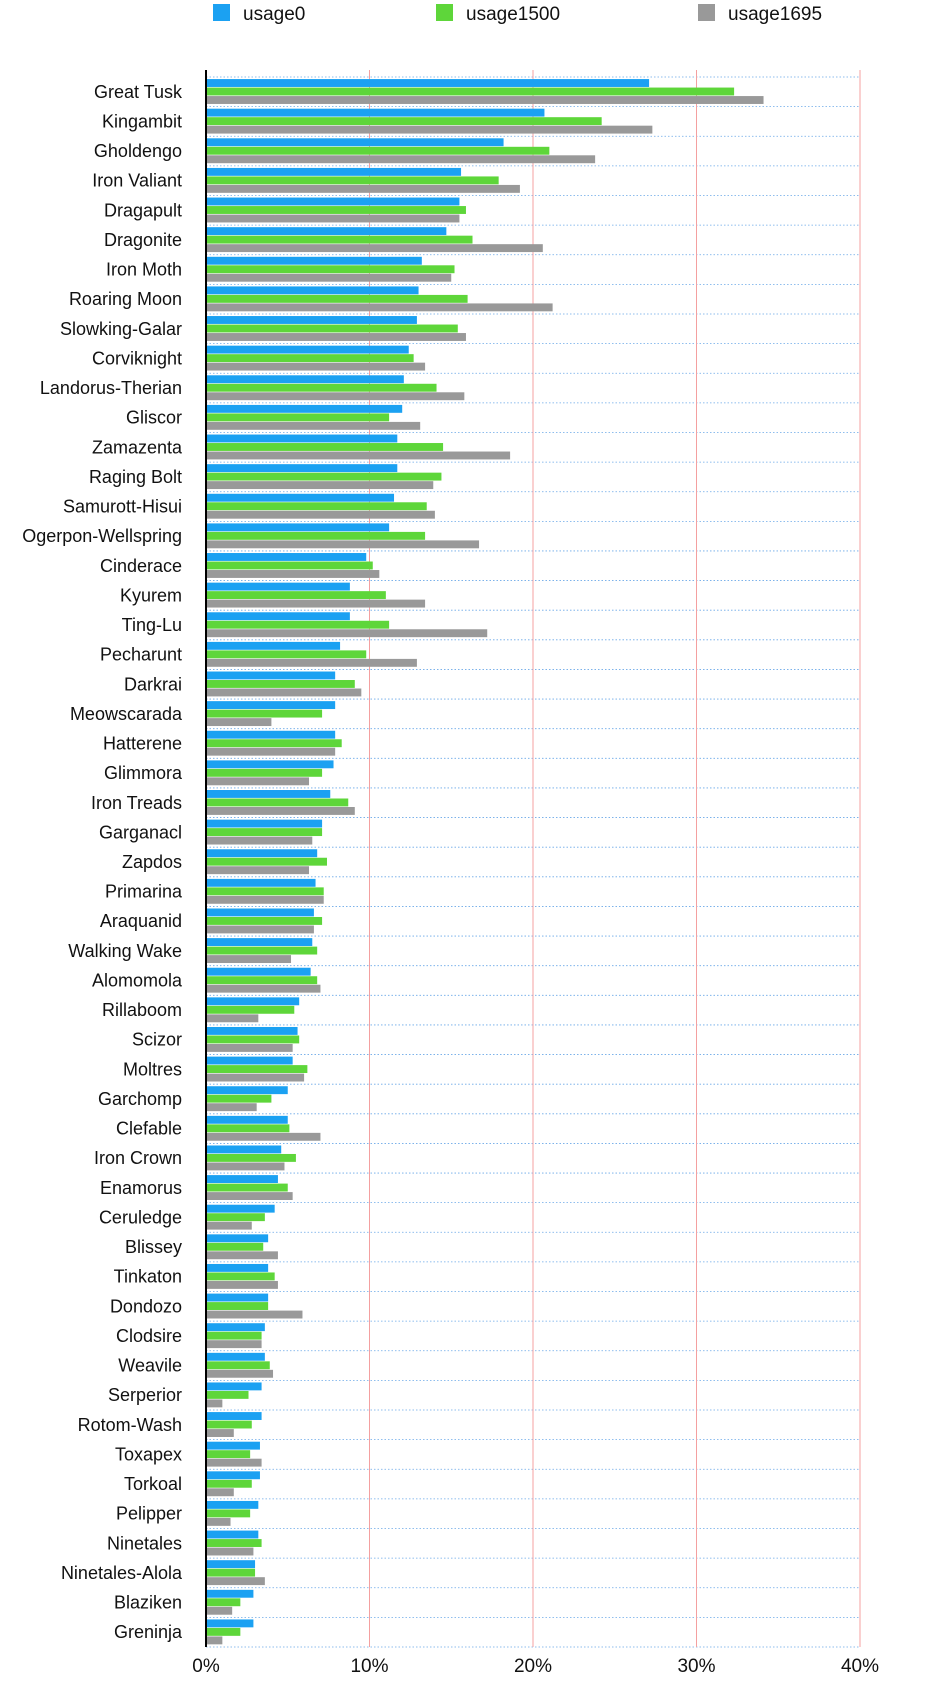  Describe the element at coordinates (307, 349) in the screenshot. I see `bar-usage0-corviknight` at that location.